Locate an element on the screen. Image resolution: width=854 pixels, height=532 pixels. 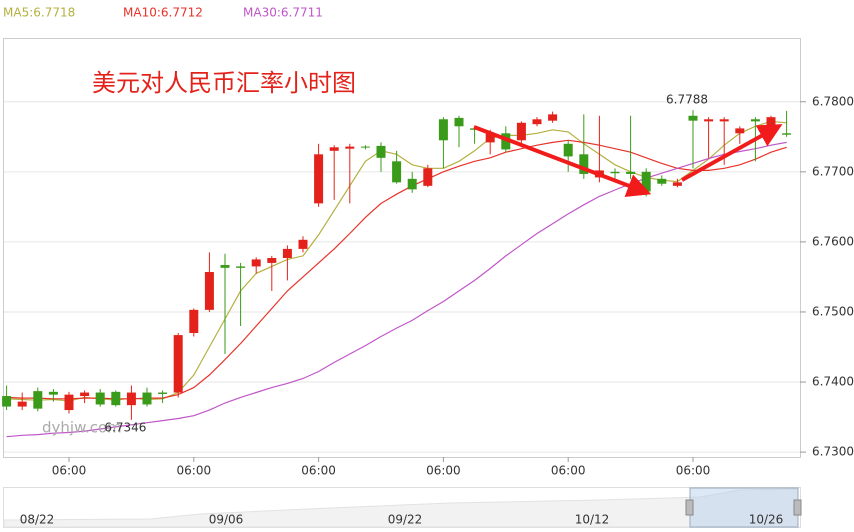
arrow-down is located at coordinates (562, 161).